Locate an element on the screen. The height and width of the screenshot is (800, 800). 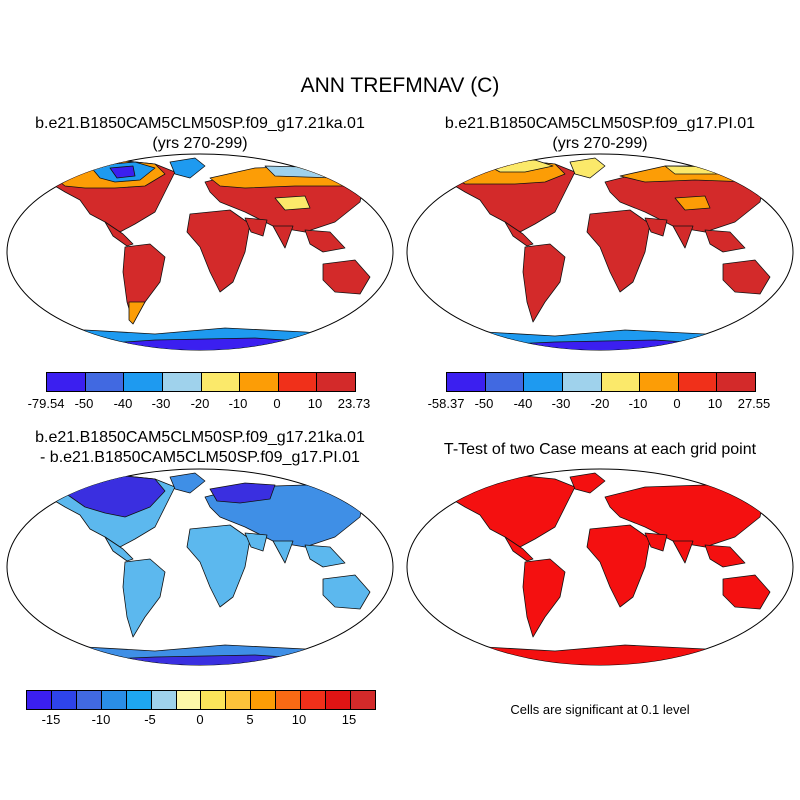
antarctica-interior is located at coordinates (205, 343).